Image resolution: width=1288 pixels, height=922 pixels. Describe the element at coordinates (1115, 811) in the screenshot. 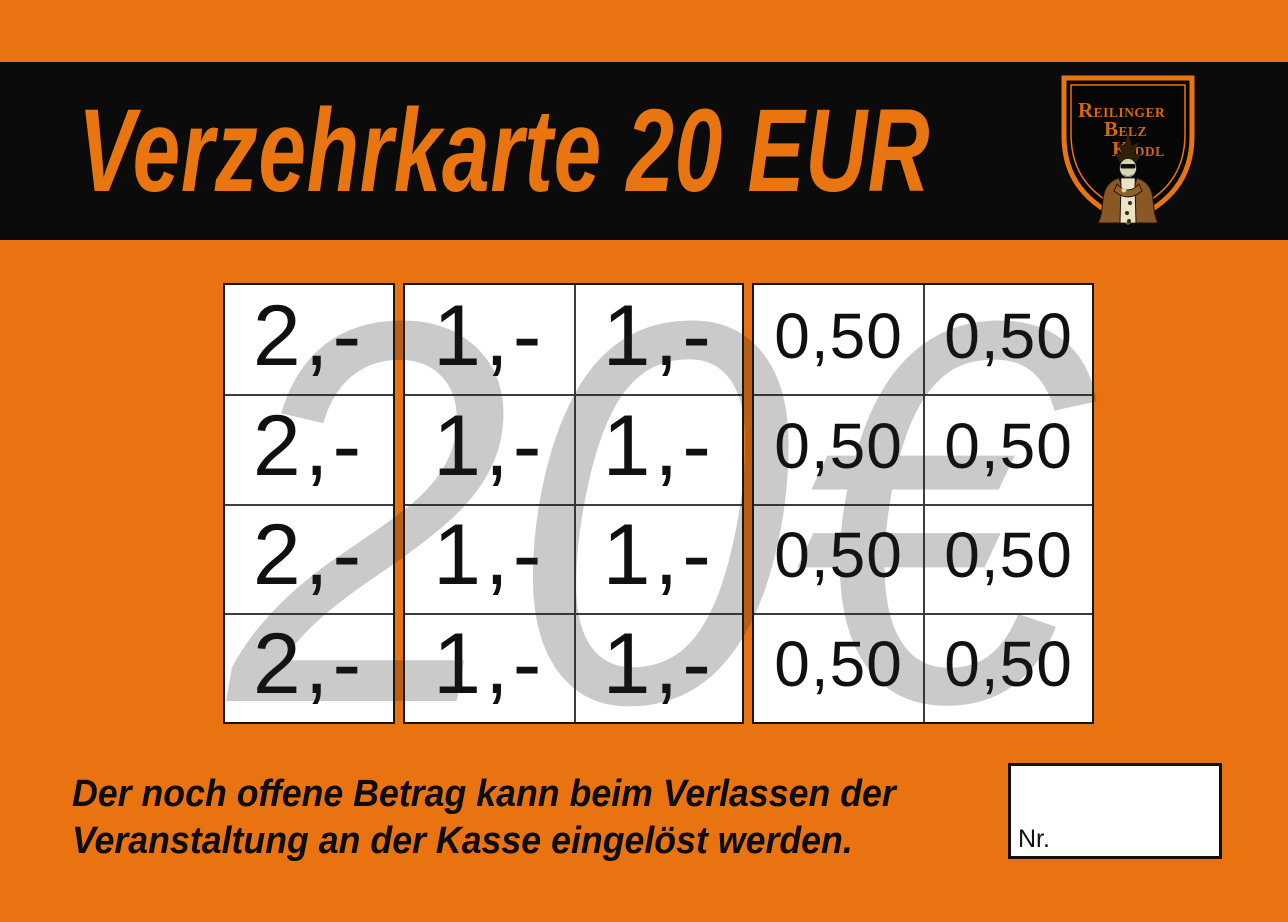

I see `serial-number-box: Nr.` at that location.